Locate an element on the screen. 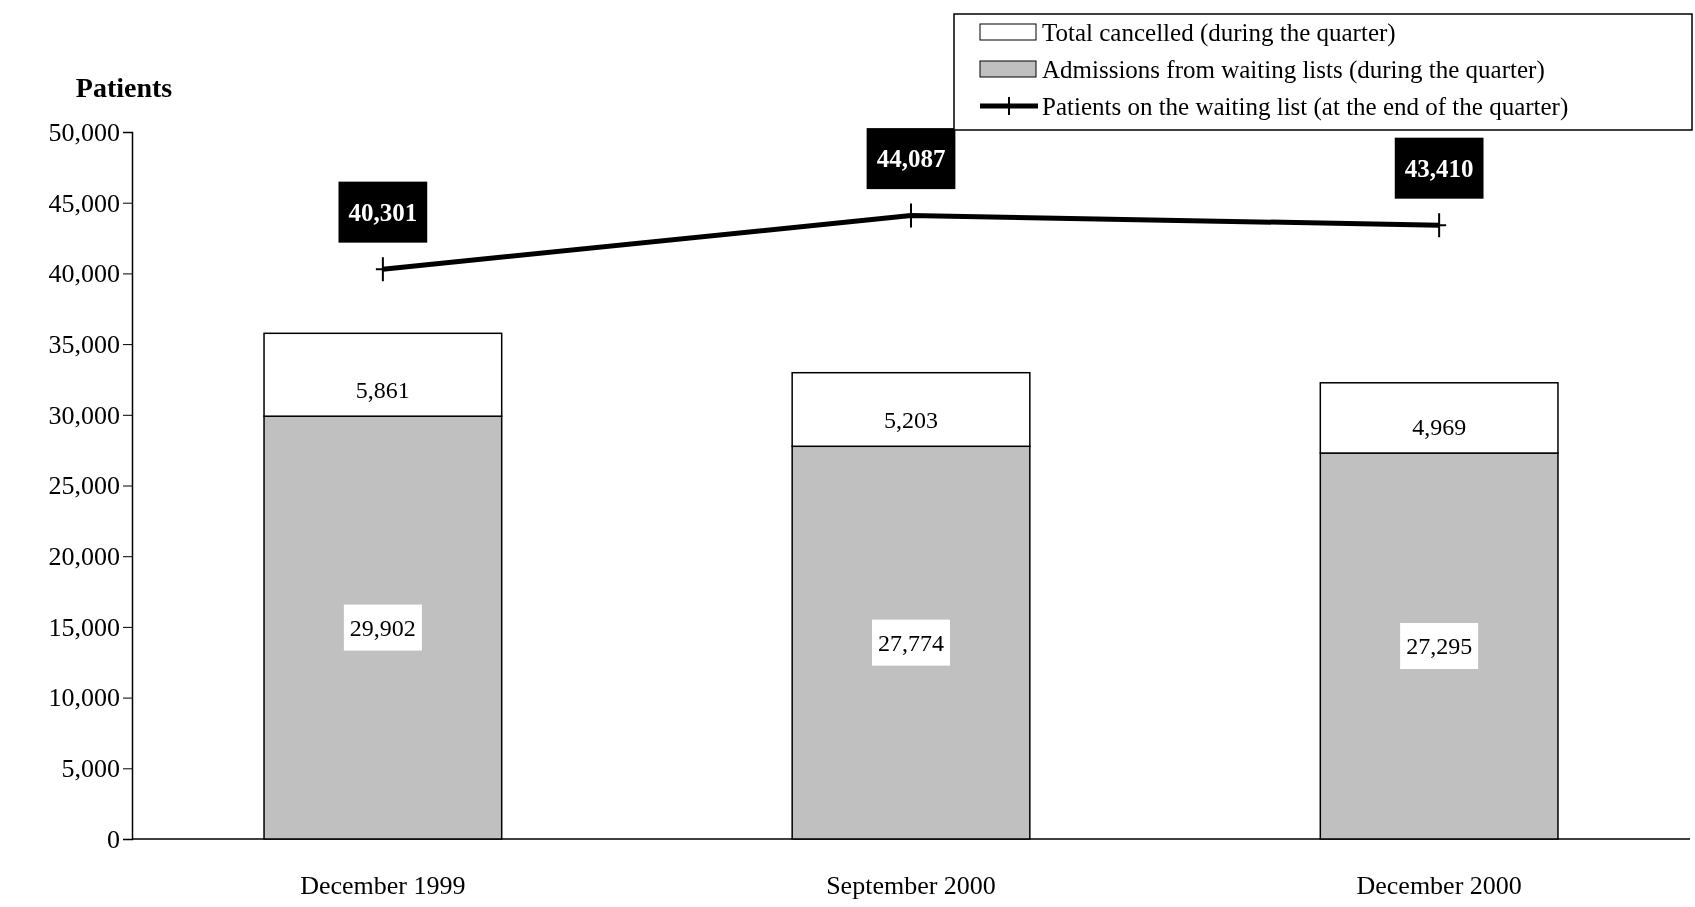 The image size is (1695, 907). legend-label: Total cancelled (during the quarter) is located at coordinates (1219, 32).